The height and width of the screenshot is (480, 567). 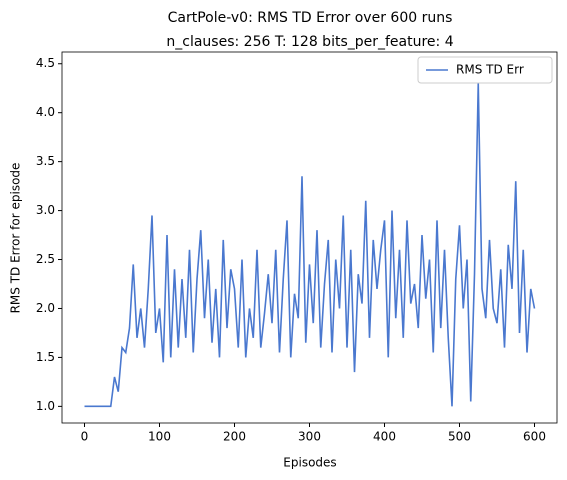 I want to click on y-tick-label: 3.5, so click(x=45, y=161).